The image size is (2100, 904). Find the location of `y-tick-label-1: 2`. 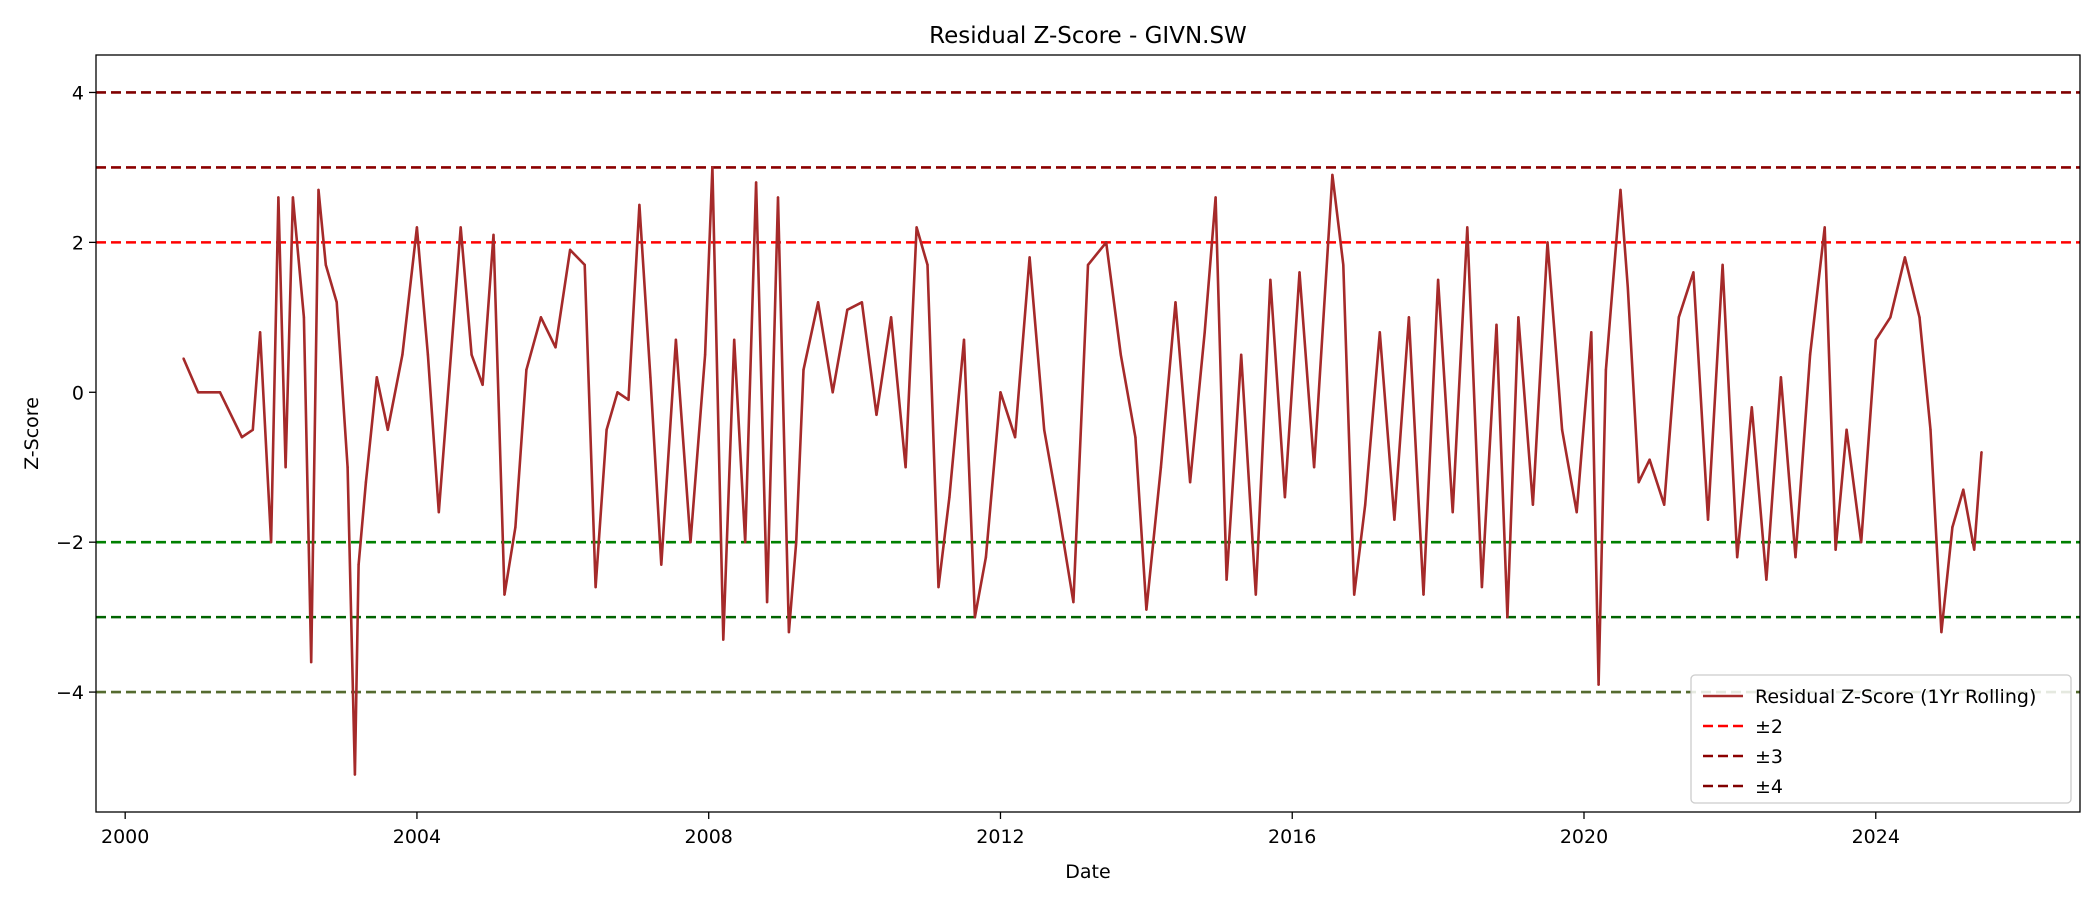

y-tick-label-1: 2 is located at coordinates (78, 243).